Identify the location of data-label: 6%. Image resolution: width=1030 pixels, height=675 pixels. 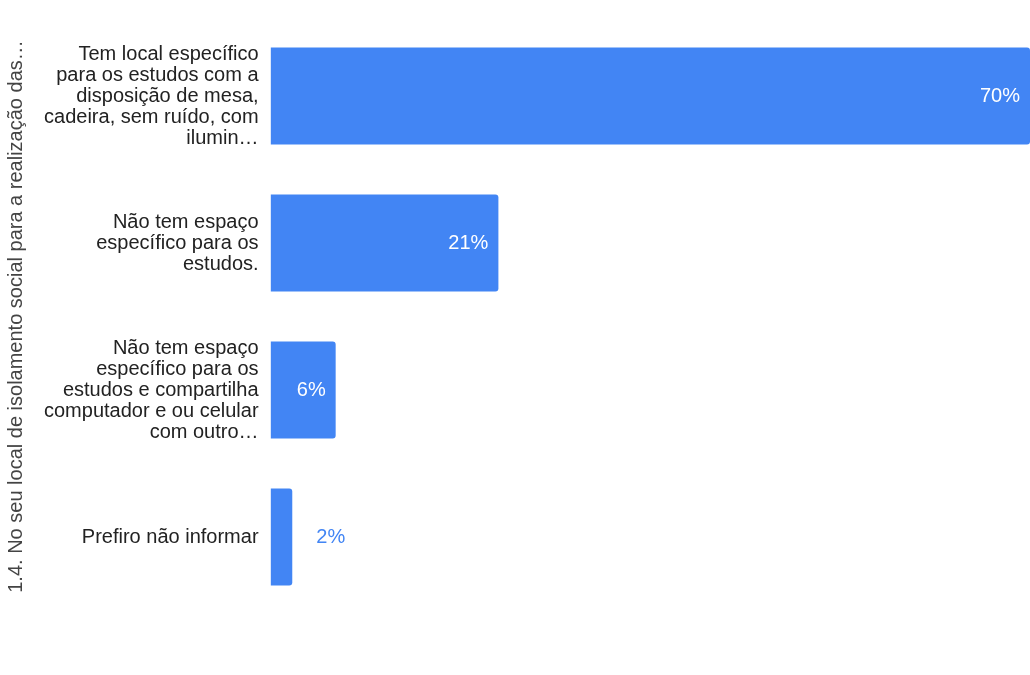
(311, 388).